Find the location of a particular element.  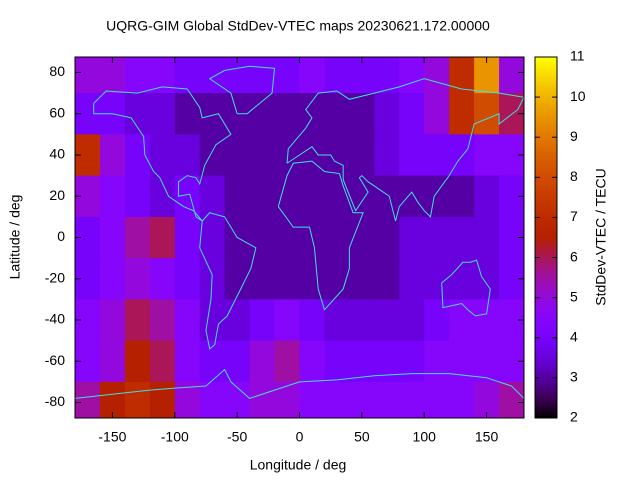

x-tick-label: 50 is located at coordinates (362, 437).